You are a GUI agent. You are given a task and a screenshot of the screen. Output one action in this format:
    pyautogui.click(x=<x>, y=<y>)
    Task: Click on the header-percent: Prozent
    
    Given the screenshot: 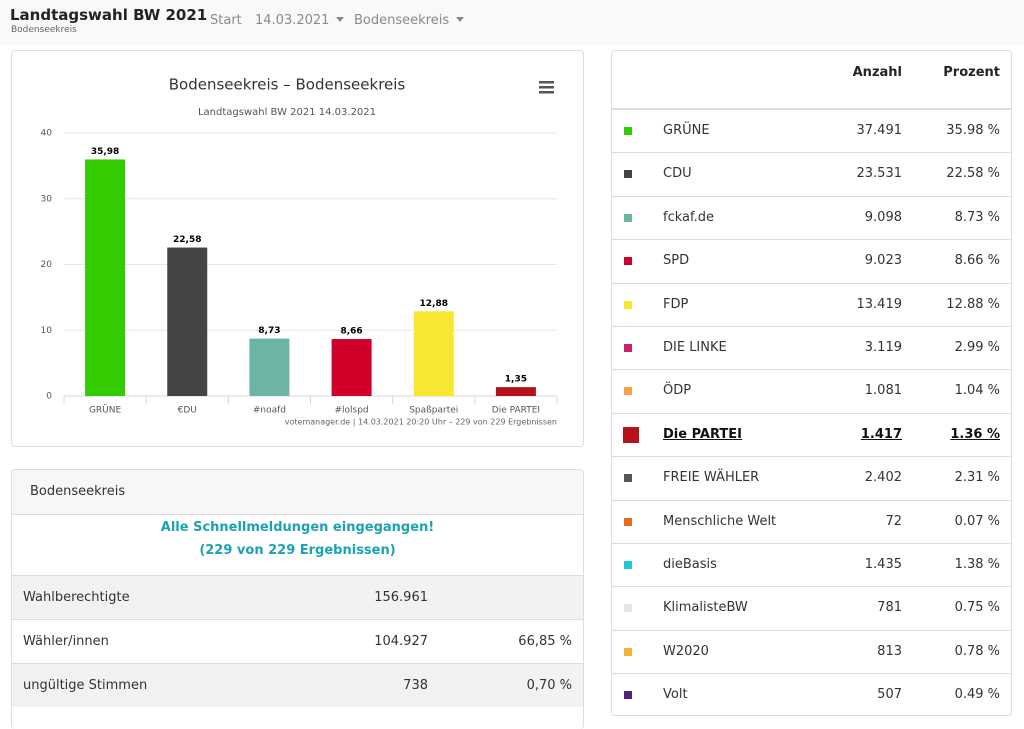 What is the action you would take?
    pyautogui.click(x=971, y=72)
    